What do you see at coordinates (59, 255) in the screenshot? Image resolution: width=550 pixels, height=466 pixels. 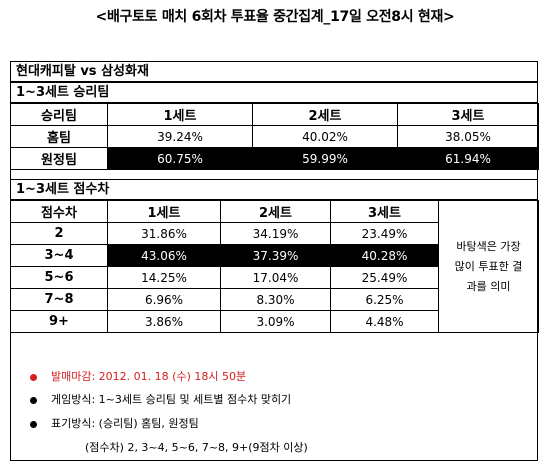 I see `row-label: 3~4` at bounding box center [59, 255].